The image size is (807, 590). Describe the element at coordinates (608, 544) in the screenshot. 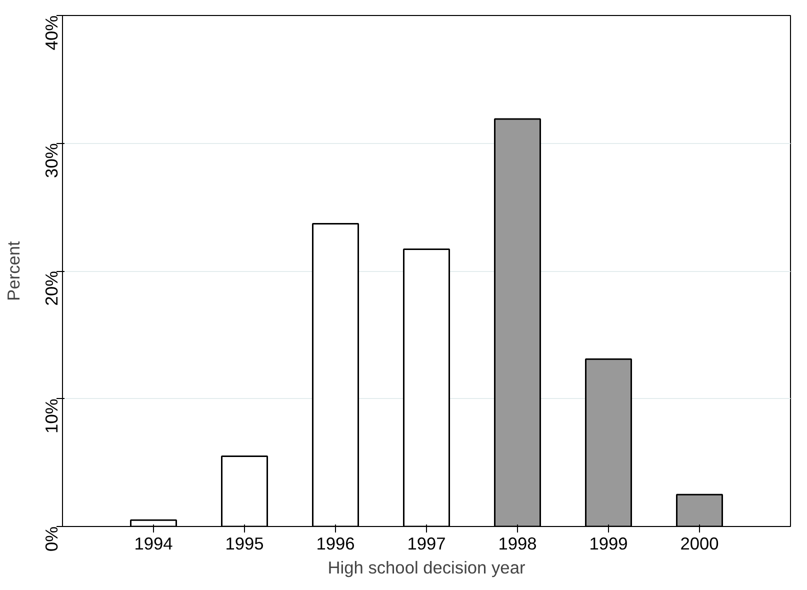

I see `x-tick-label: 1999` at that location.